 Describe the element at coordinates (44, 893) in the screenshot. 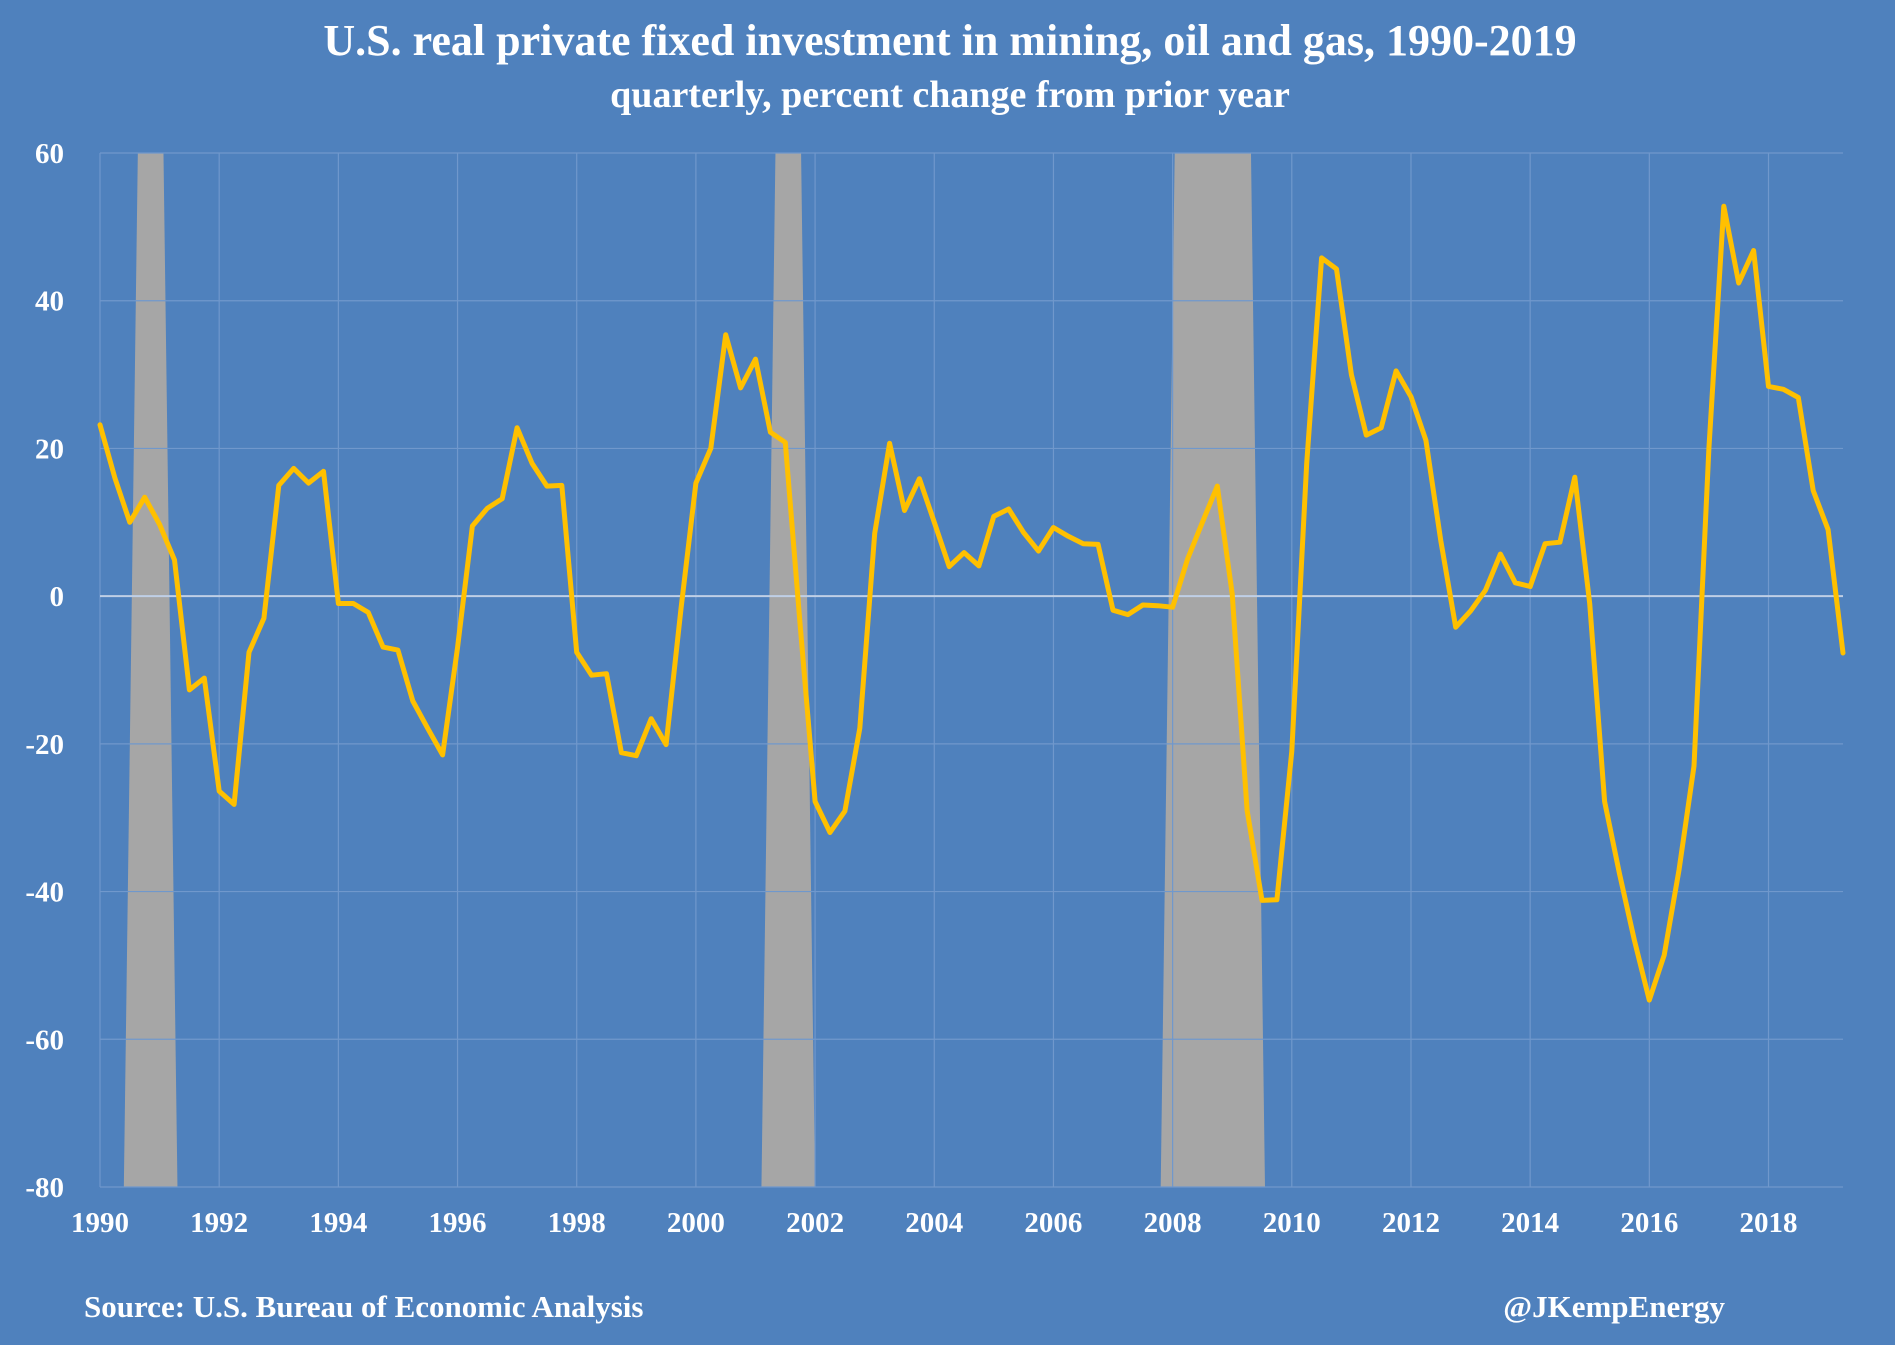

I see `y-tick-label: -40` at that location.